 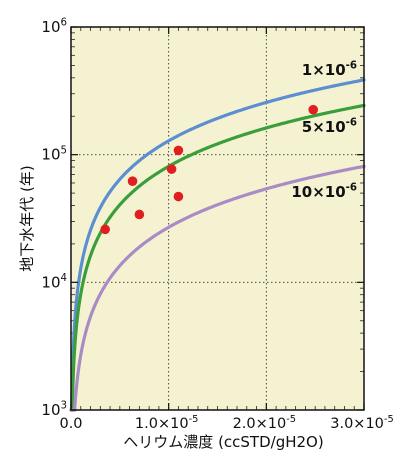 I want to click on series-label-2: 5×10-6, so click(x=329, y=127).